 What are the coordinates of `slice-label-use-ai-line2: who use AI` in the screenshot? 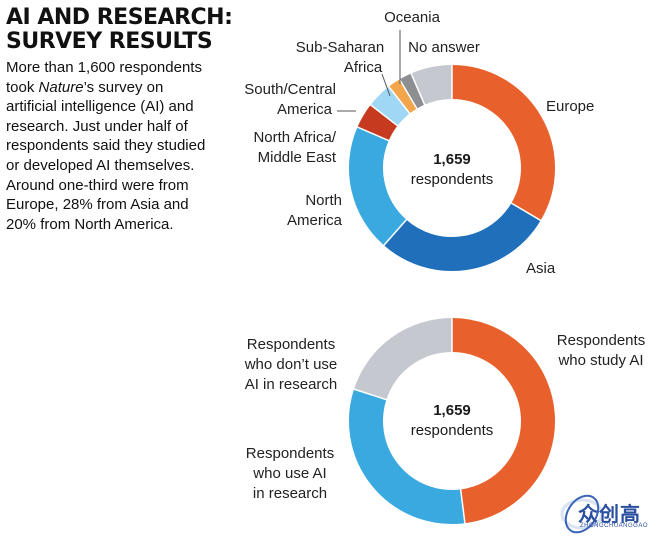 It's located at (290, 473).